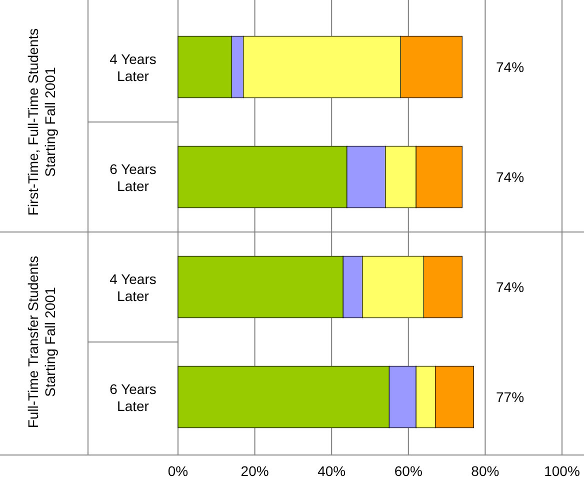 The width and height of the screenshot is (584, 486). I want to click on x-tick-label: 60%, so click(408, 471).